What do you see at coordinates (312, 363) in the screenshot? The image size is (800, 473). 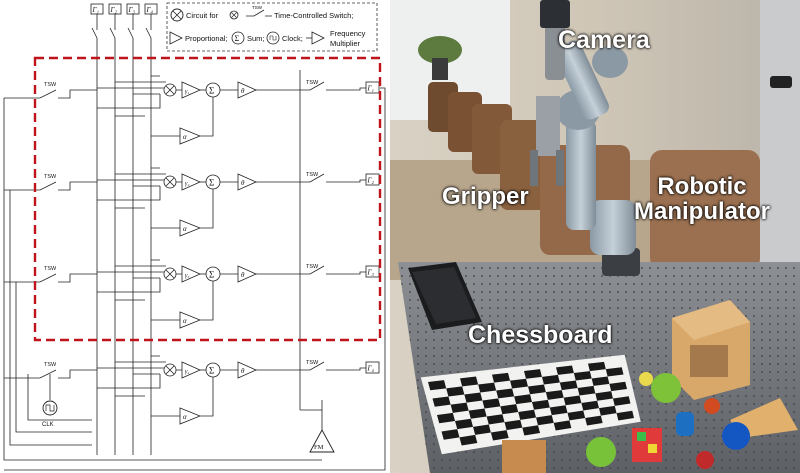 I see `tsw-label-right-4: TSW` at bounding box center [312, 363].